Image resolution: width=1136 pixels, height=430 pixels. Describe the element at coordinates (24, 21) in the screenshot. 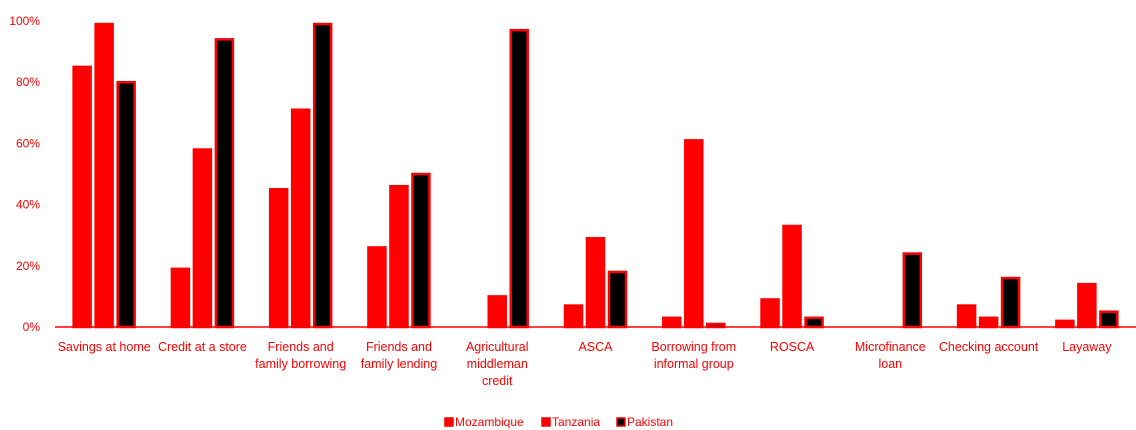

I see `y-tick-label: 100%` at that location.